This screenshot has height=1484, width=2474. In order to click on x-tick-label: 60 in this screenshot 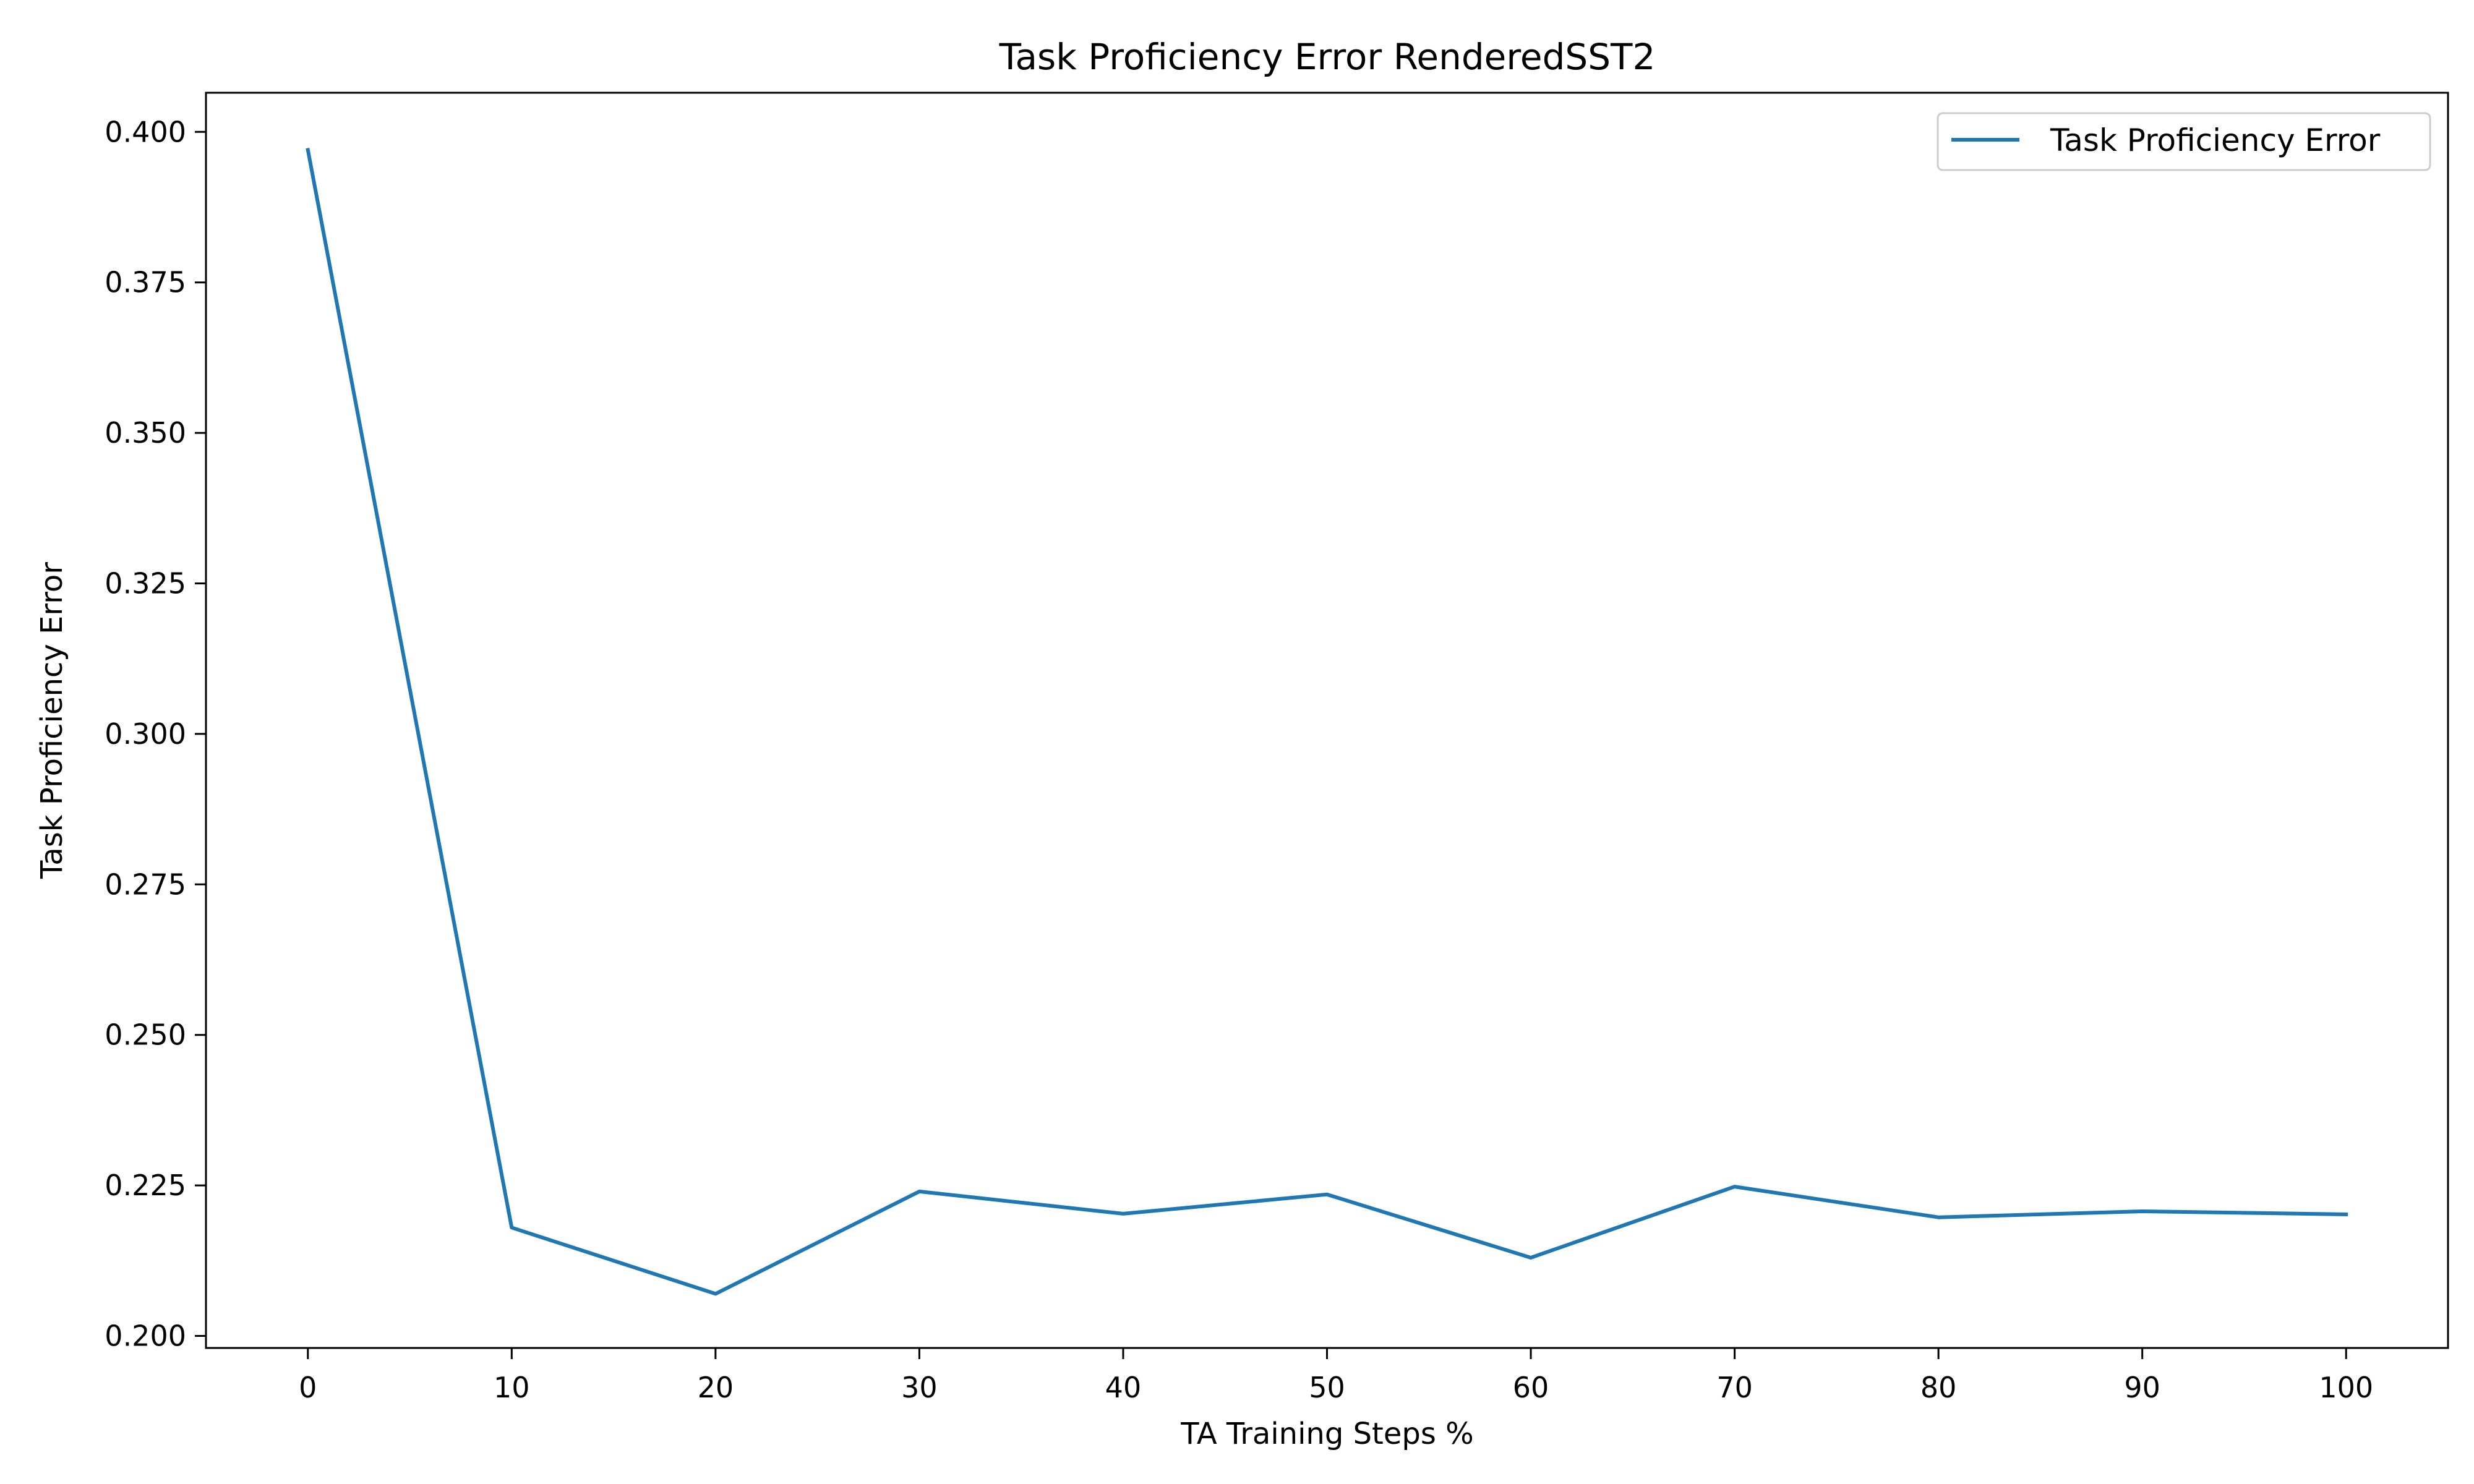, I will do `click(1531, 1387)`.